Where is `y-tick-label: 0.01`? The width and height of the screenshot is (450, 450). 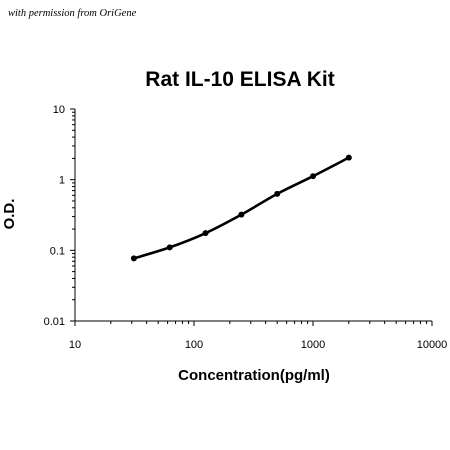
y-tick-label: 0.01 is located at coordinates (54, 322).